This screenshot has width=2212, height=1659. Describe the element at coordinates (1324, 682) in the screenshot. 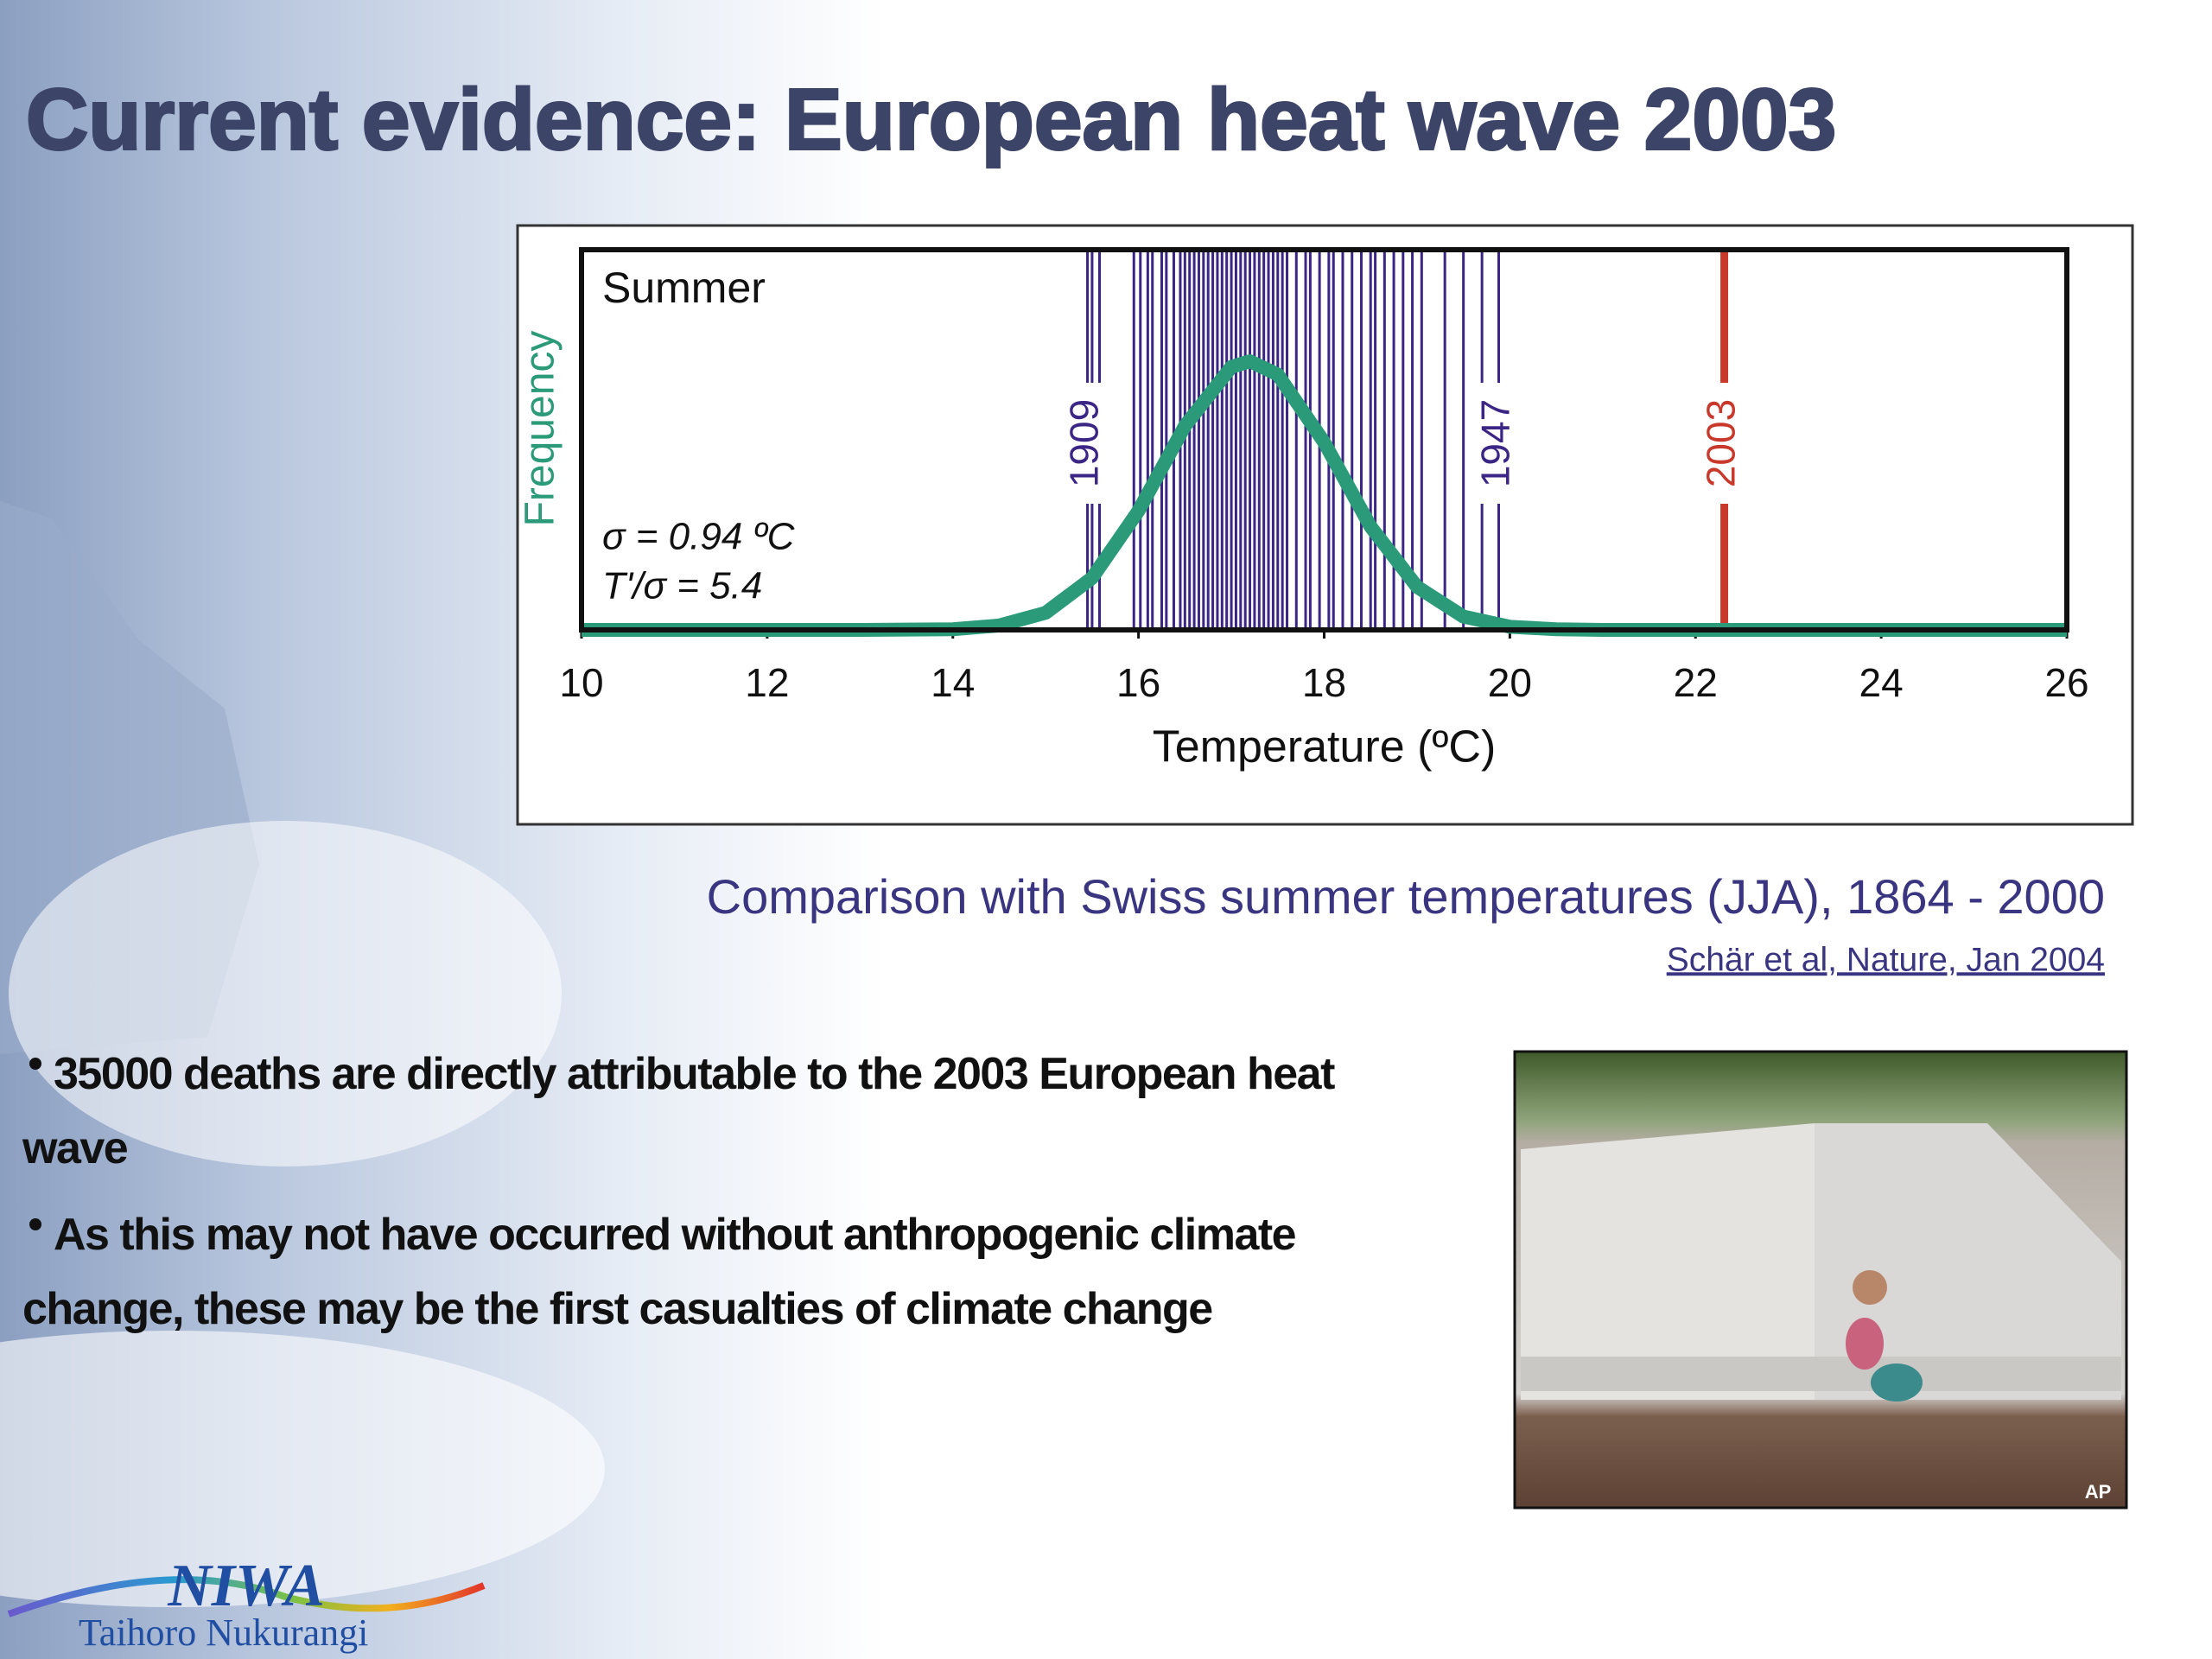

I see `x-tick-label: 18` at that location.